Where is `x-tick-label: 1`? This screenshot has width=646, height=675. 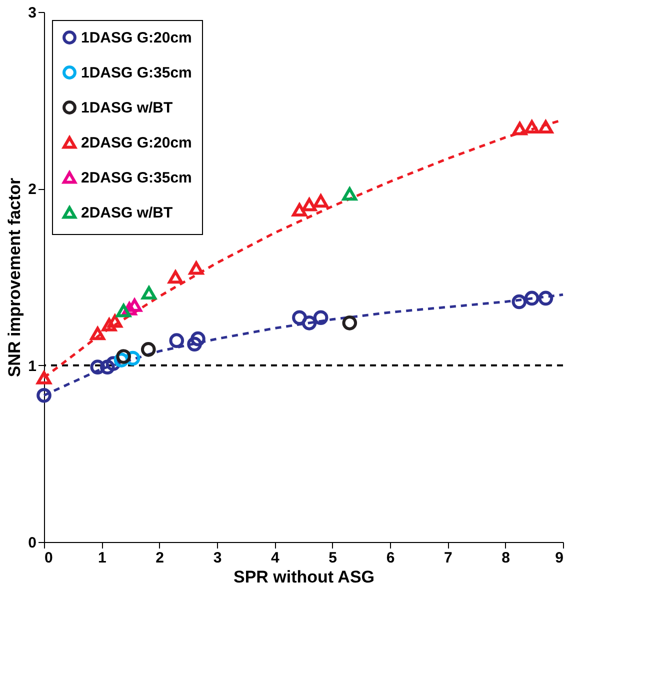 x-tick-label: 1 is located at coordinates (102, 558).